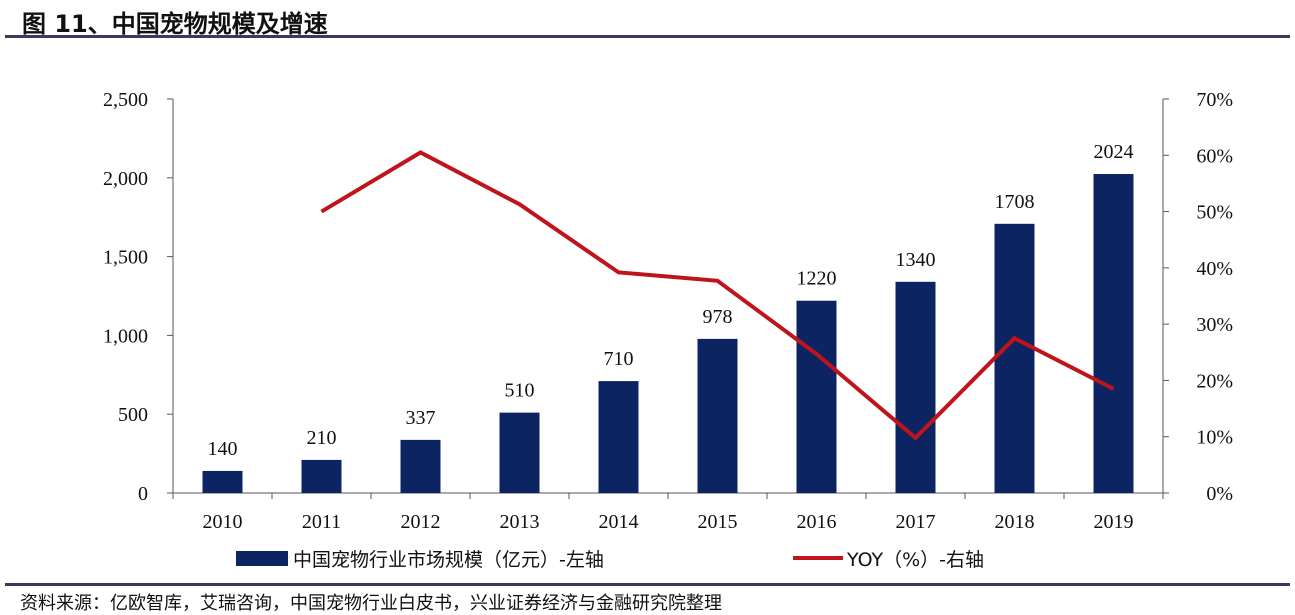 Image resolution: width=1295 pixels, height=615 pixels. Describe the element at coordinates (125, 100) in the screenshot. I see `left-tick-label: 2,500` at that location.